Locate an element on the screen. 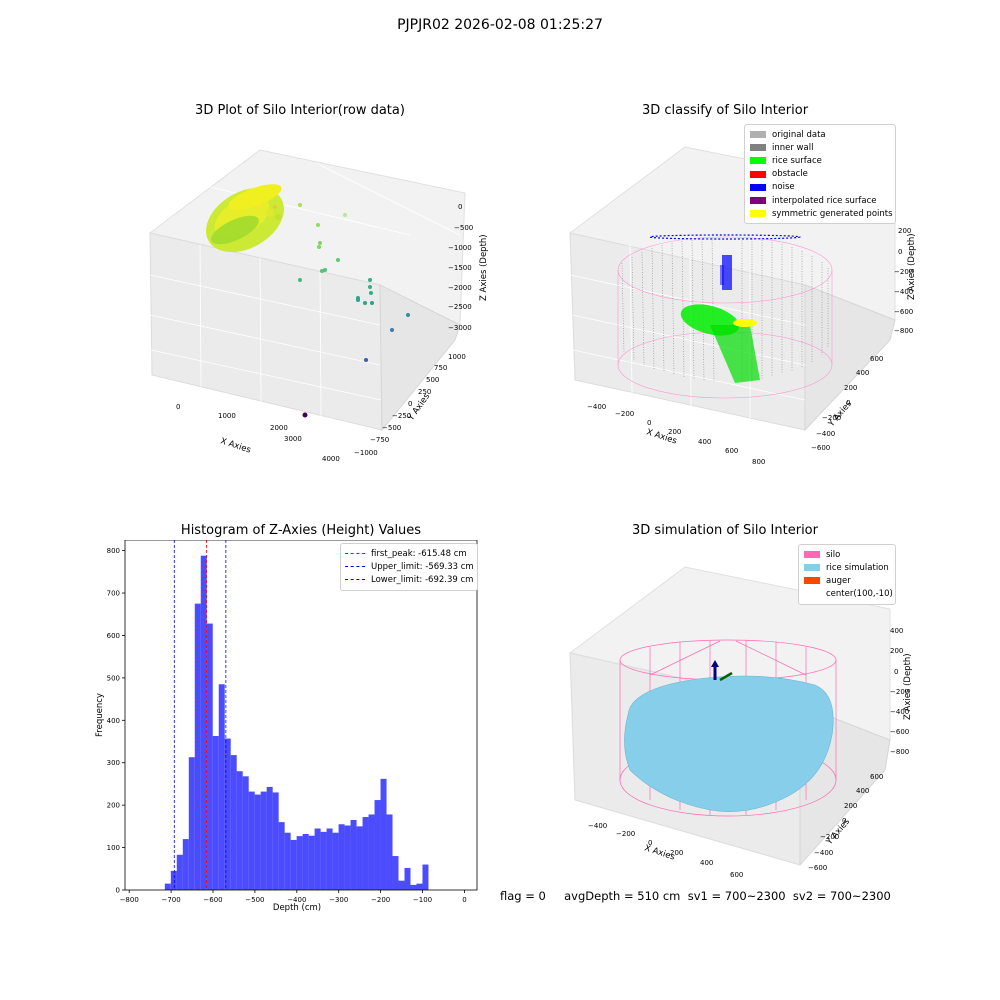 The width and height of the screenshot is (1000, 1000). classify-xtick: −200 is located at coordinates (624, 414).